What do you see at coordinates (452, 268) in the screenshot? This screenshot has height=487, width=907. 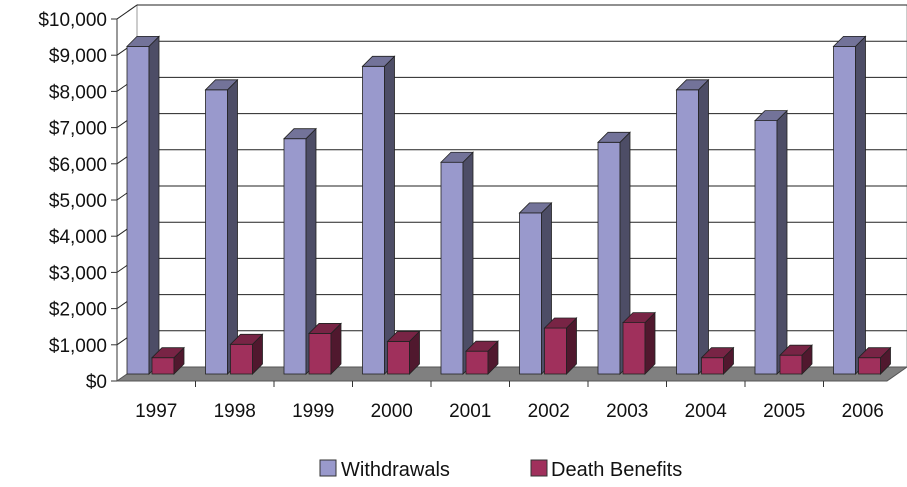 I see `bar-front-withdrawals-2001` at bounding box center [452, 268].